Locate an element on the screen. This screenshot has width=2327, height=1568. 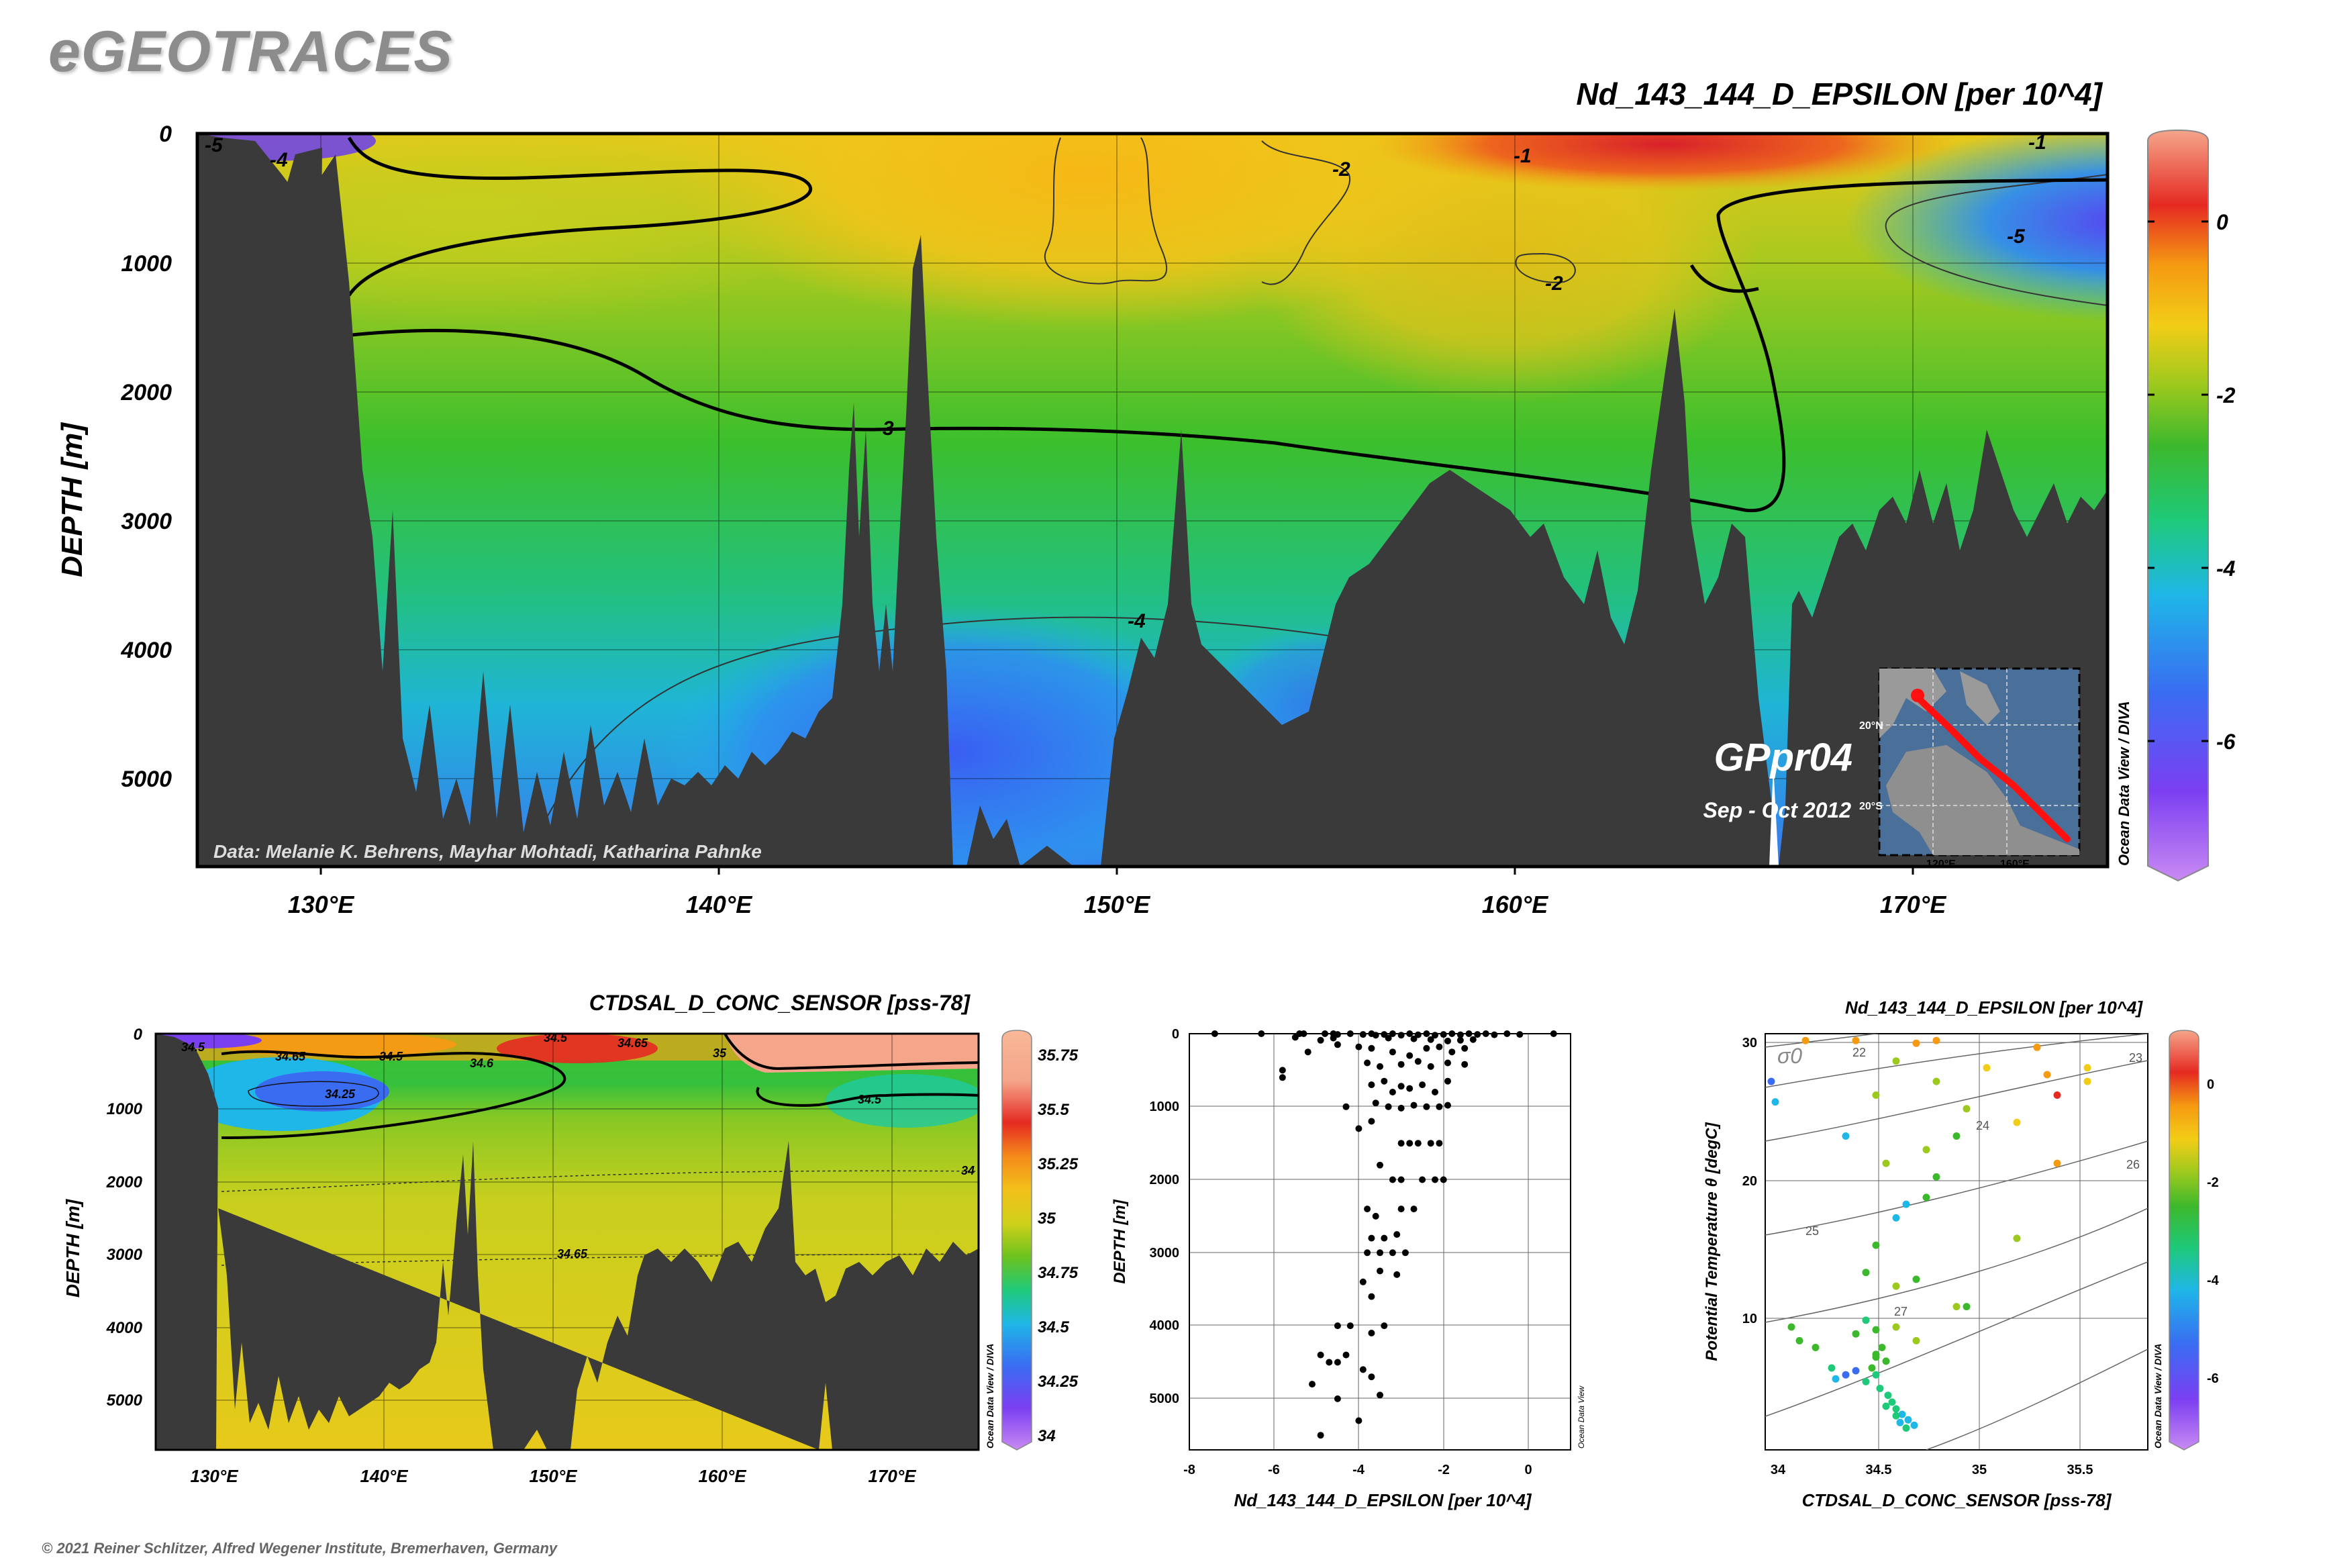
contour-label: -4 is located at coordinates (279, 160).